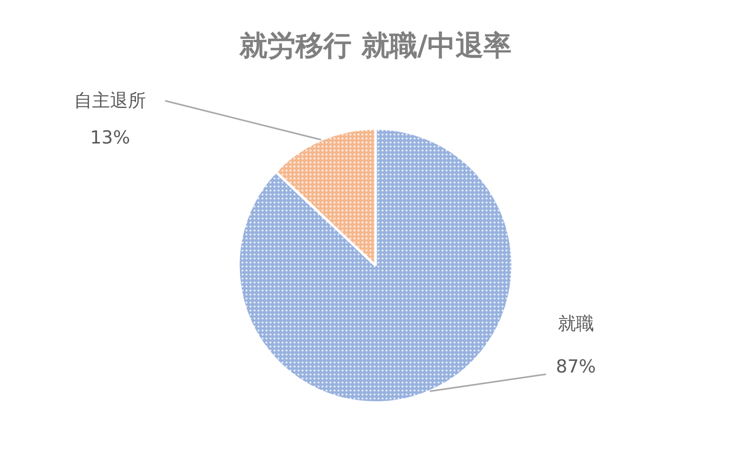 This screenshot has height=450, width=750. What do you see at coordinates (375, 45) in the screenshot?
I see `chart-title: 就労移行 就職/中退率` at bounding box center [375, 45].